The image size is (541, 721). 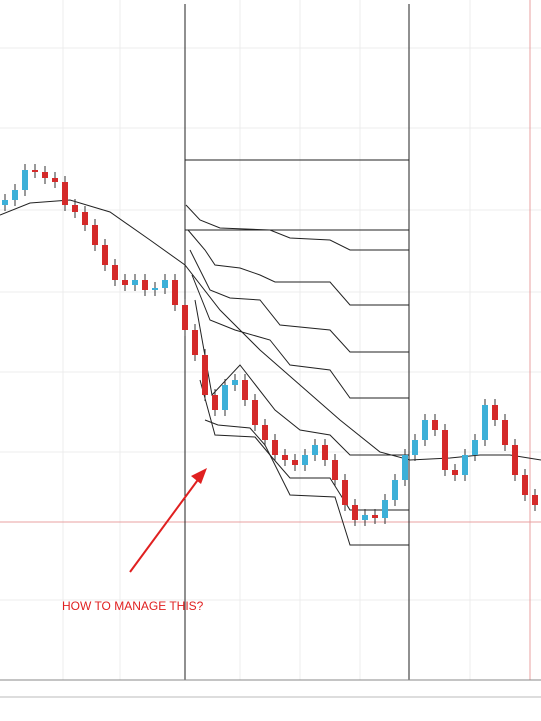 I want to click on arrow-shaft, so click(x=165, y=524).